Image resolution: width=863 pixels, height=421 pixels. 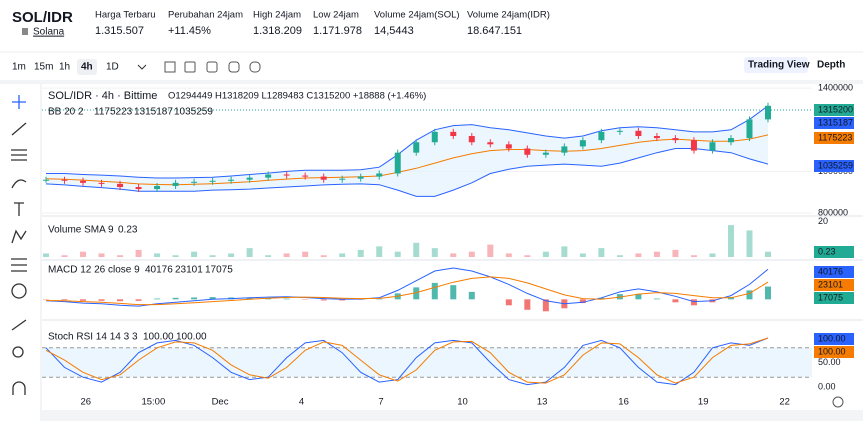 What do you see at coordinates (112, 67) in the screenshot?
I see `interval: 1D` at bounding box center [112, 67].